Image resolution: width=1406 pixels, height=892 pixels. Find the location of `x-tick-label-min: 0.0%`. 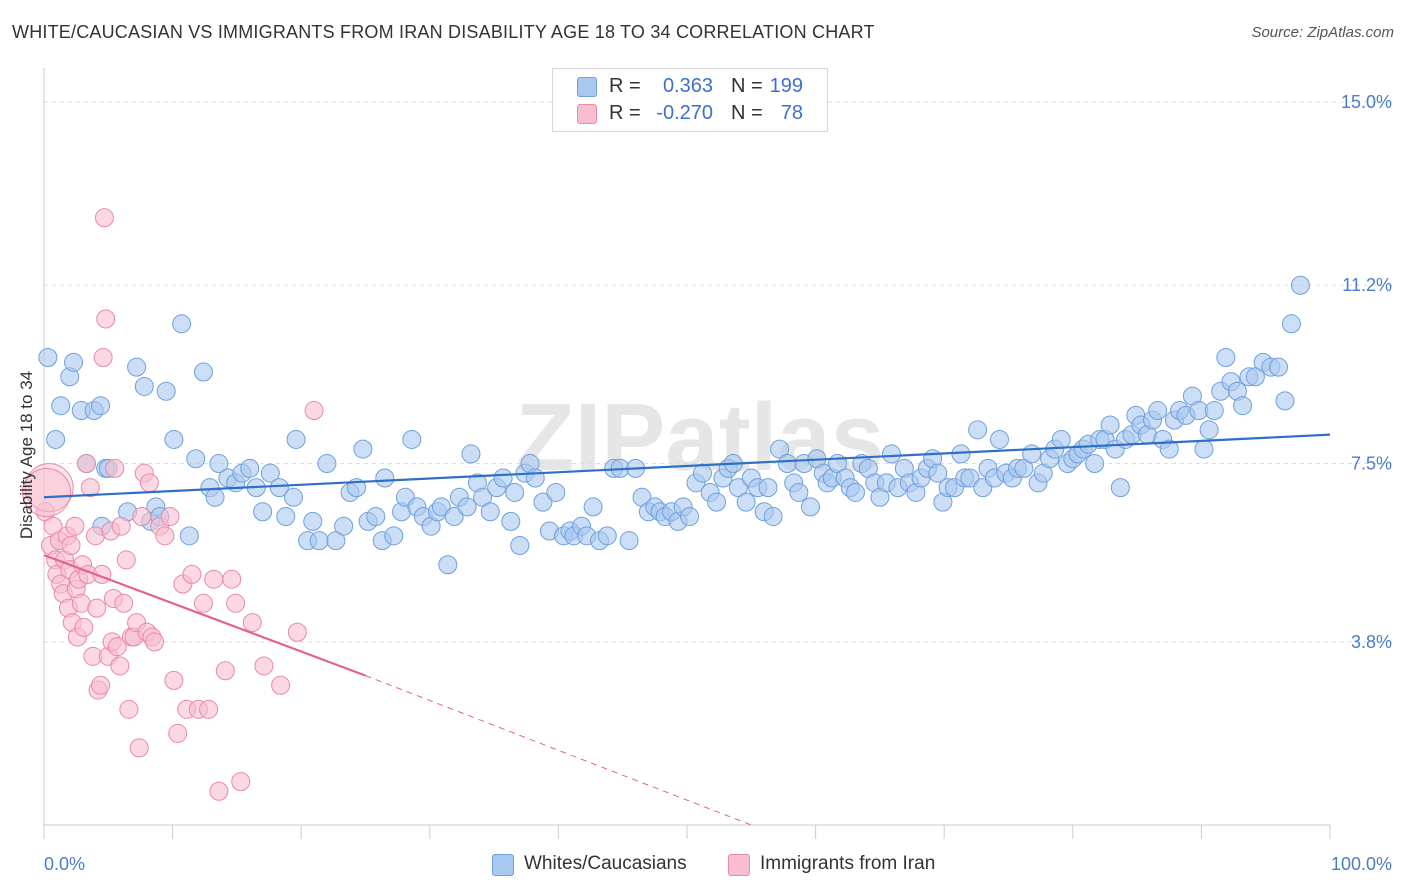

x-tick-label-min: 0.0% is located at coordinates (64, 864).